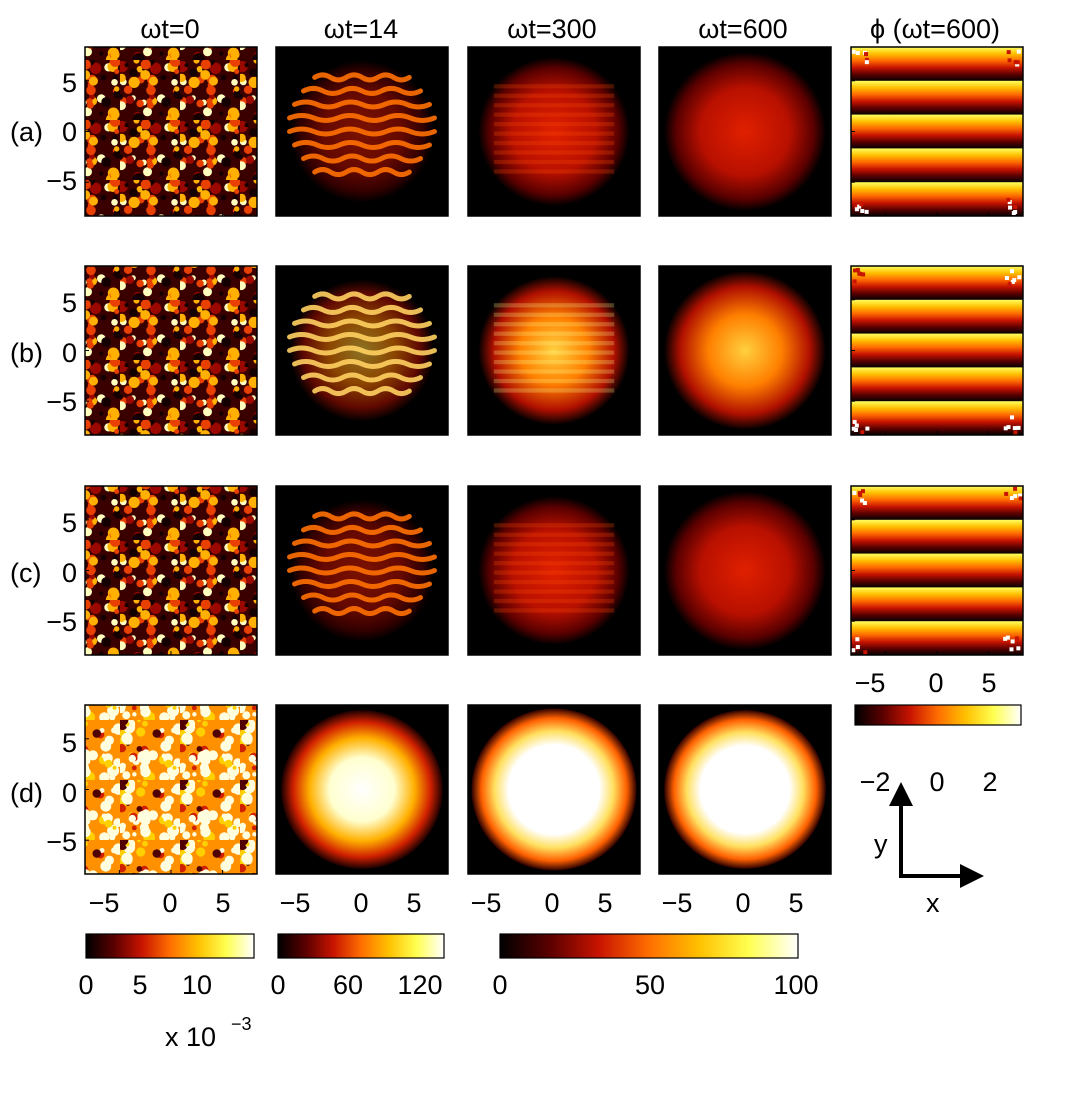 This screenshot has height=1096, width=1065. I want to click on x-axis-ticks-c3: −5 0 5, so click(733, 903).